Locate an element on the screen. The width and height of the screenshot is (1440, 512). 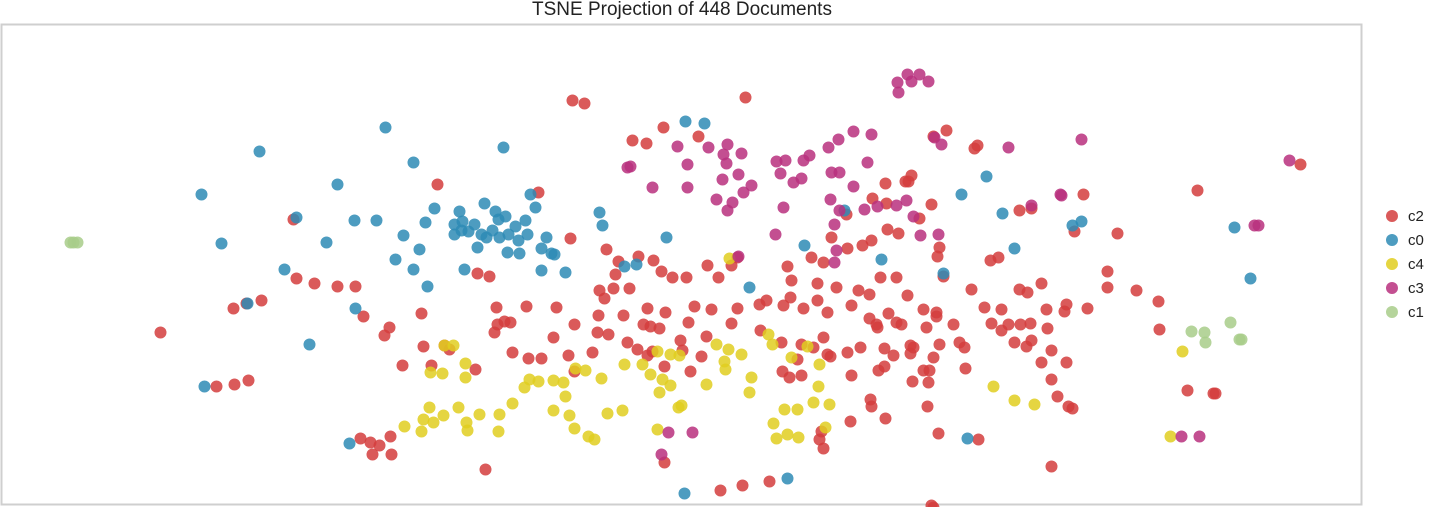
legend-label: c4 is located at coordinates (1416, 264).